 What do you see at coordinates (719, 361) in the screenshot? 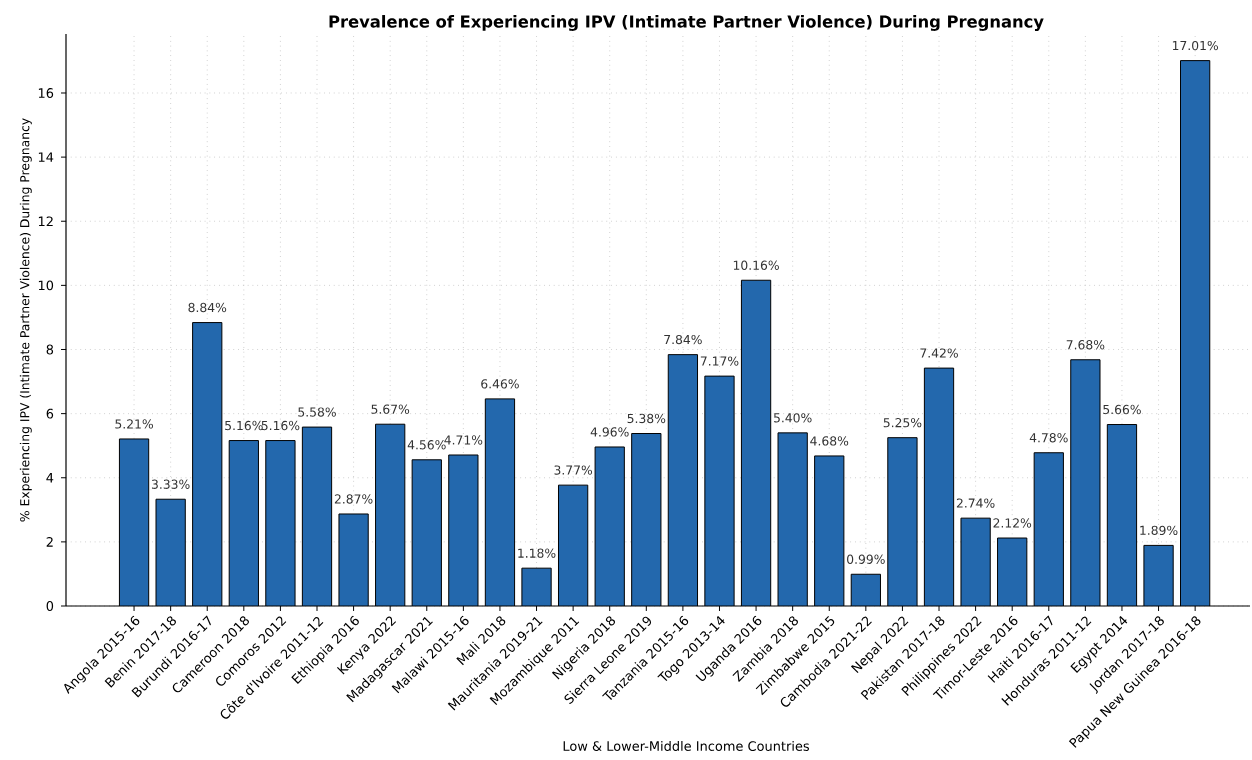
I see `data-label: 7.17%` at bounding box center [719, 361].